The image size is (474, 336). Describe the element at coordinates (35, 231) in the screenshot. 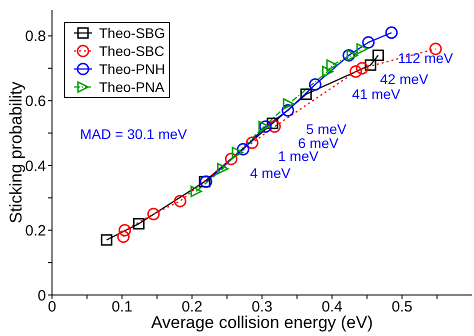

I see `y-tick-label: 0.2` at that location.